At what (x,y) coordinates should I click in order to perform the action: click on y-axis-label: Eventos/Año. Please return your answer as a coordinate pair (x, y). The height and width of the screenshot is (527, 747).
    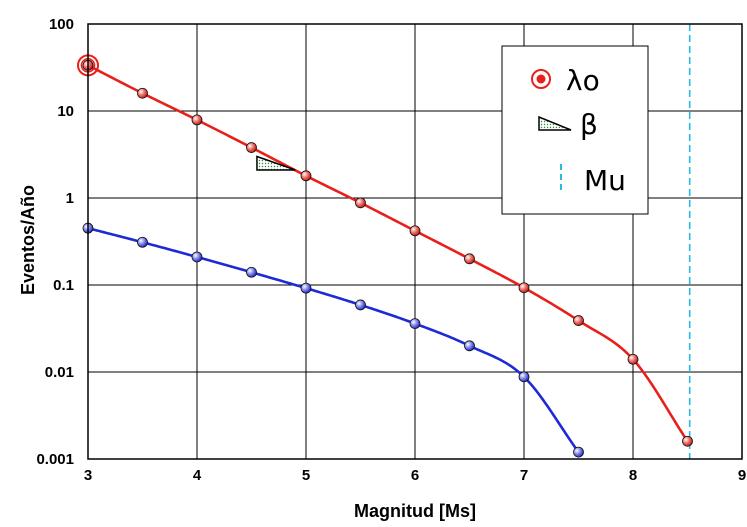
    Looking at the image, I should click on (28, 240).